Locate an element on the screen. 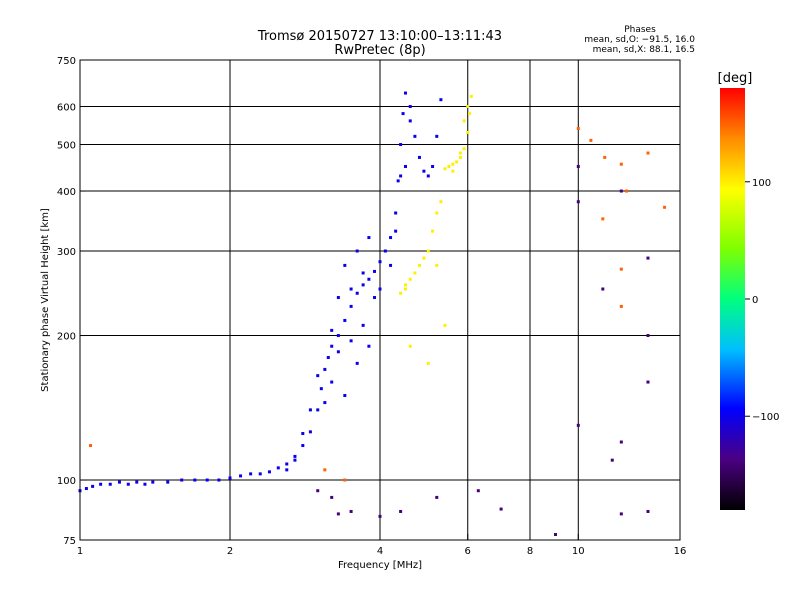  x-tick-label: 4 is located at coordinates (380, 551).